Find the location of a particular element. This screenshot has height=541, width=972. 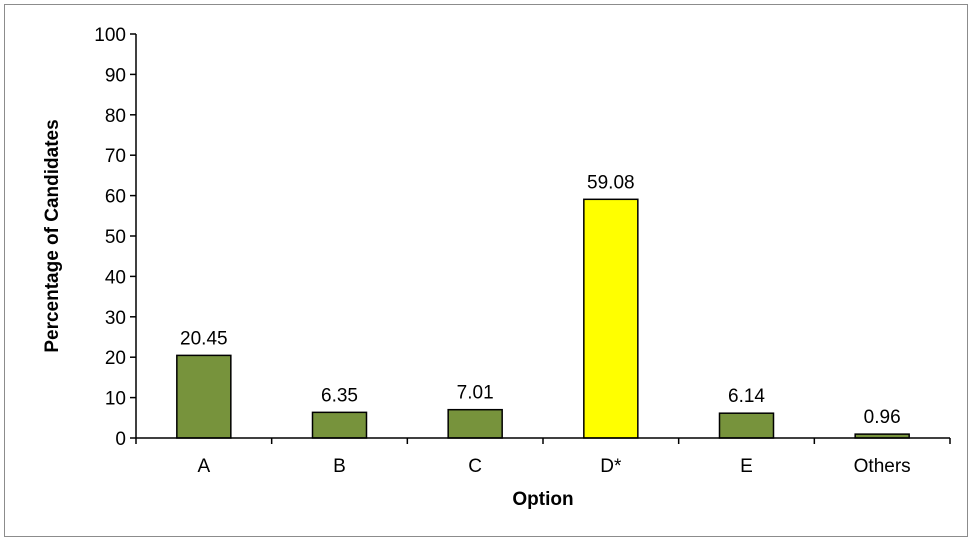

bar-e is located at coordinates (746, 425).